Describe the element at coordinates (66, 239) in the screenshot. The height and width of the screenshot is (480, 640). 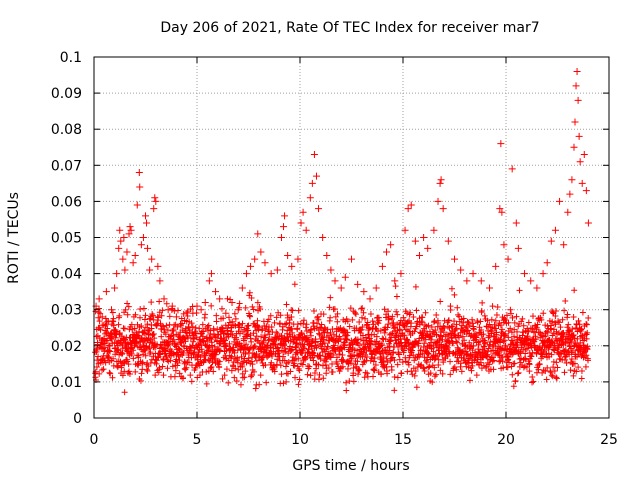
I see `y-tick-label: 0.05` at that location.